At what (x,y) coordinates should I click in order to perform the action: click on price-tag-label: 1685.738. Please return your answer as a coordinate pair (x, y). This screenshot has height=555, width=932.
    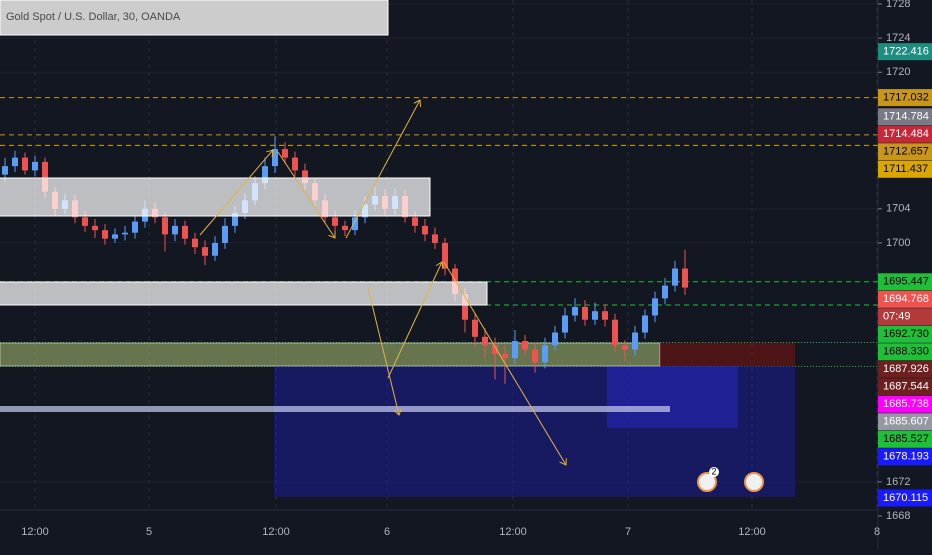
    Looking at the image, I should click on (906, 404).